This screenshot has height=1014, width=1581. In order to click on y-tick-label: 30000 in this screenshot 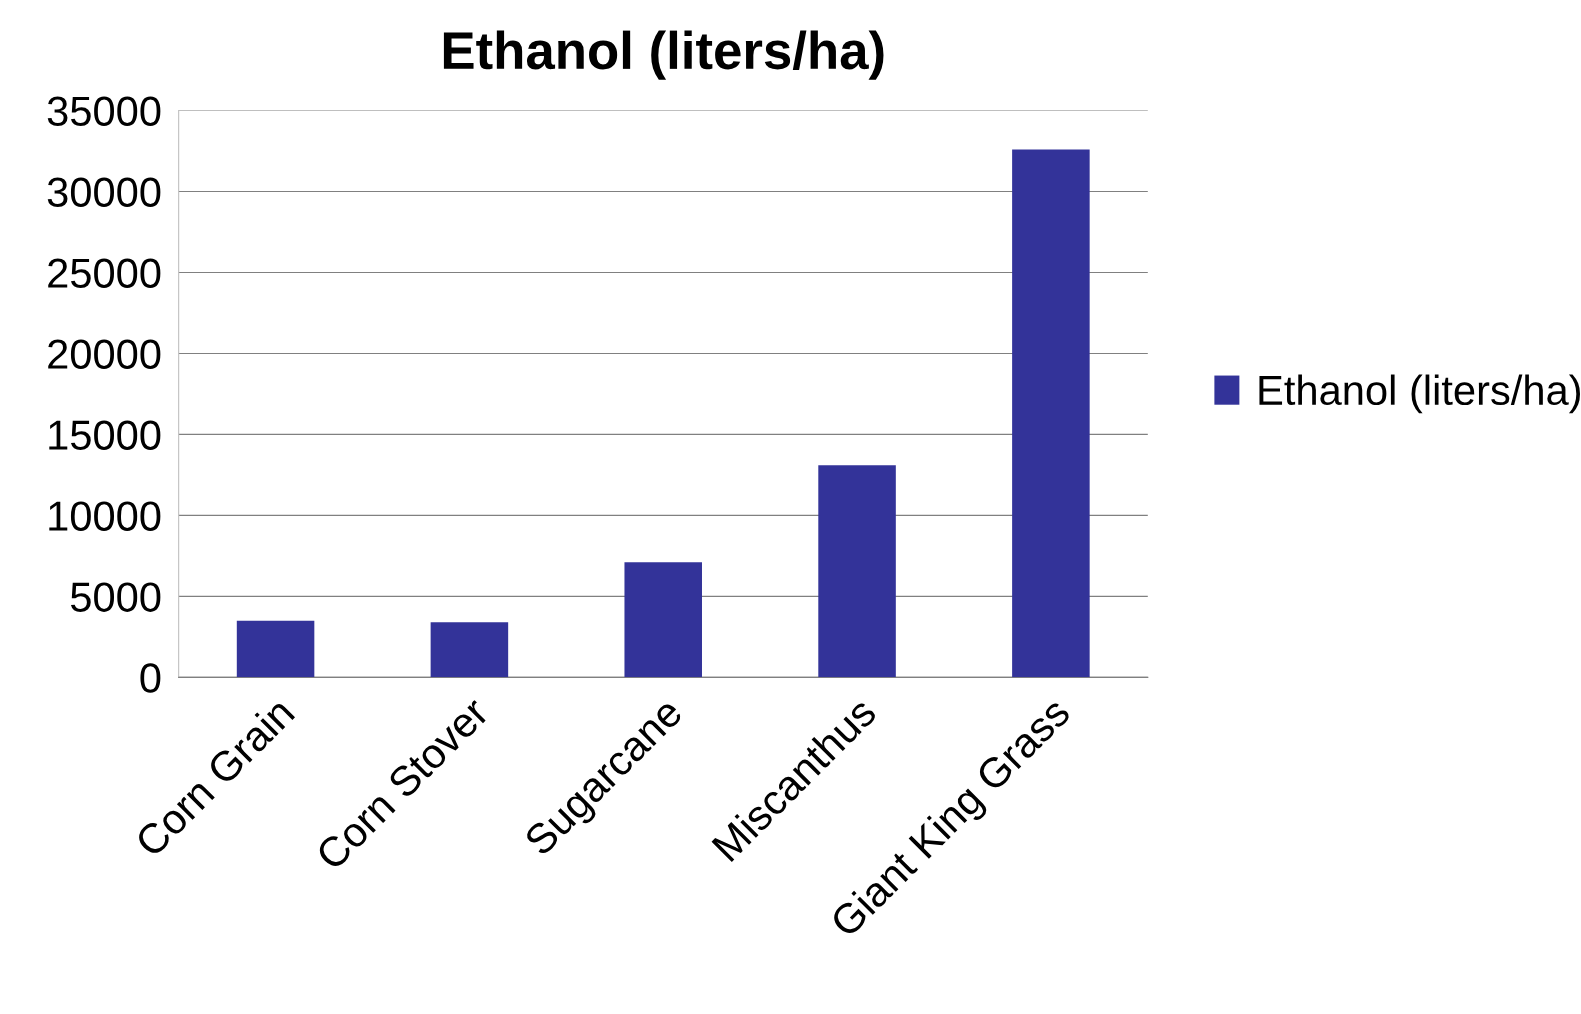, I will do `click(104, 192)`.